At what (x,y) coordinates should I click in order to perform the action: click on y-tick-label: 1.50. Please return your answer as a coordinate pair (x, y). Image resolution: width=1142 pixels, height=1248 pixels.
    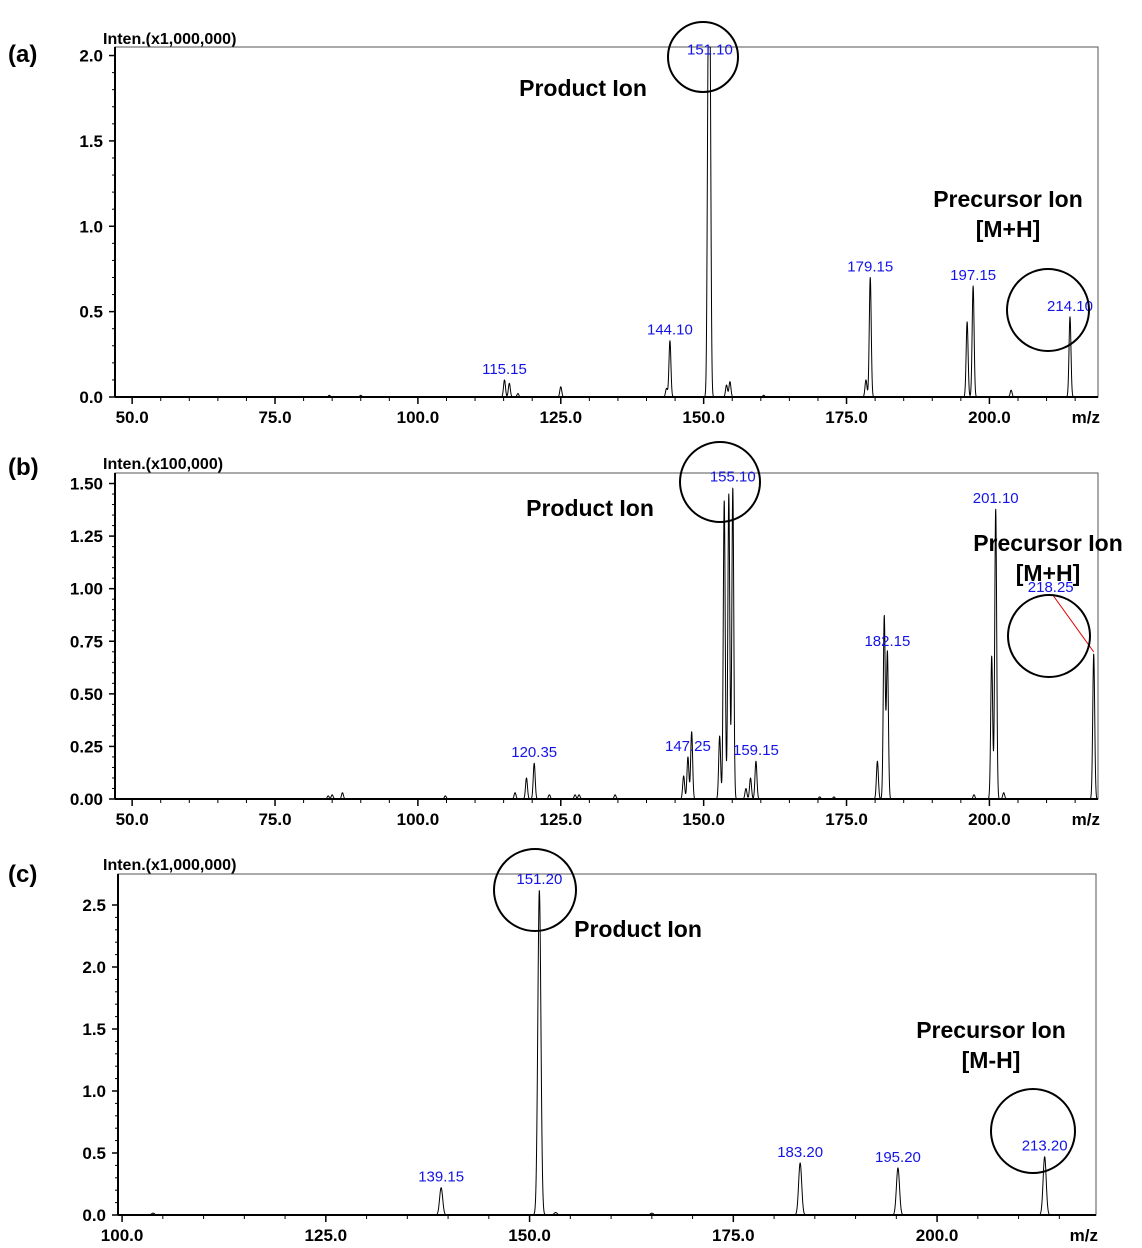
    Looking at the image, I should click on (86, 484).